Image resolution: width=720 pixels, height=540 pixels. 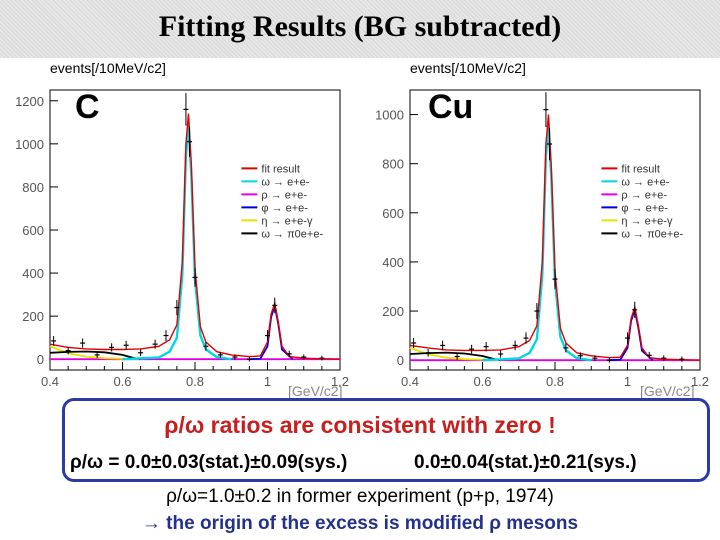 I want to click on ratio-headline: ρ/ω ratios are consistent with zero !, so click(x=360, y=425).